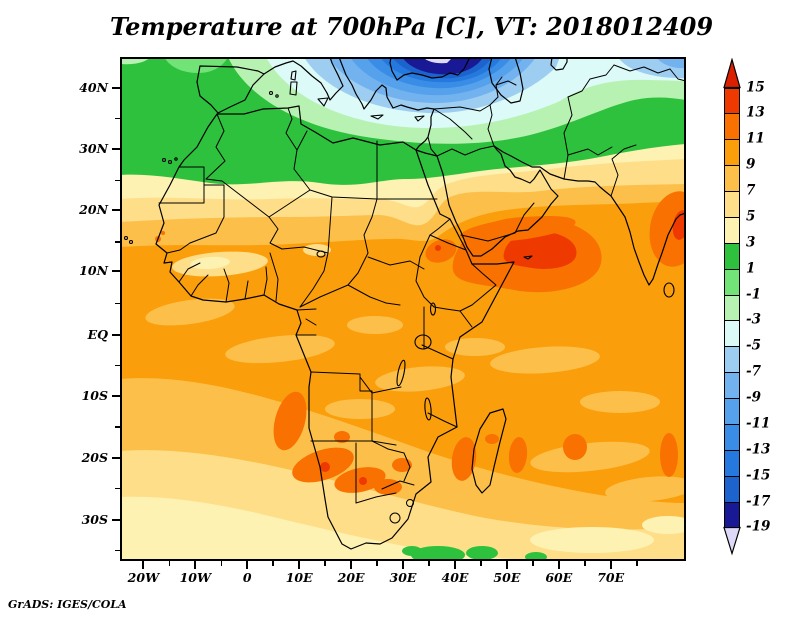 This screenshot has height=618, width=800. I want to click on colorbar-tick-label: 9, so click(751, 164).